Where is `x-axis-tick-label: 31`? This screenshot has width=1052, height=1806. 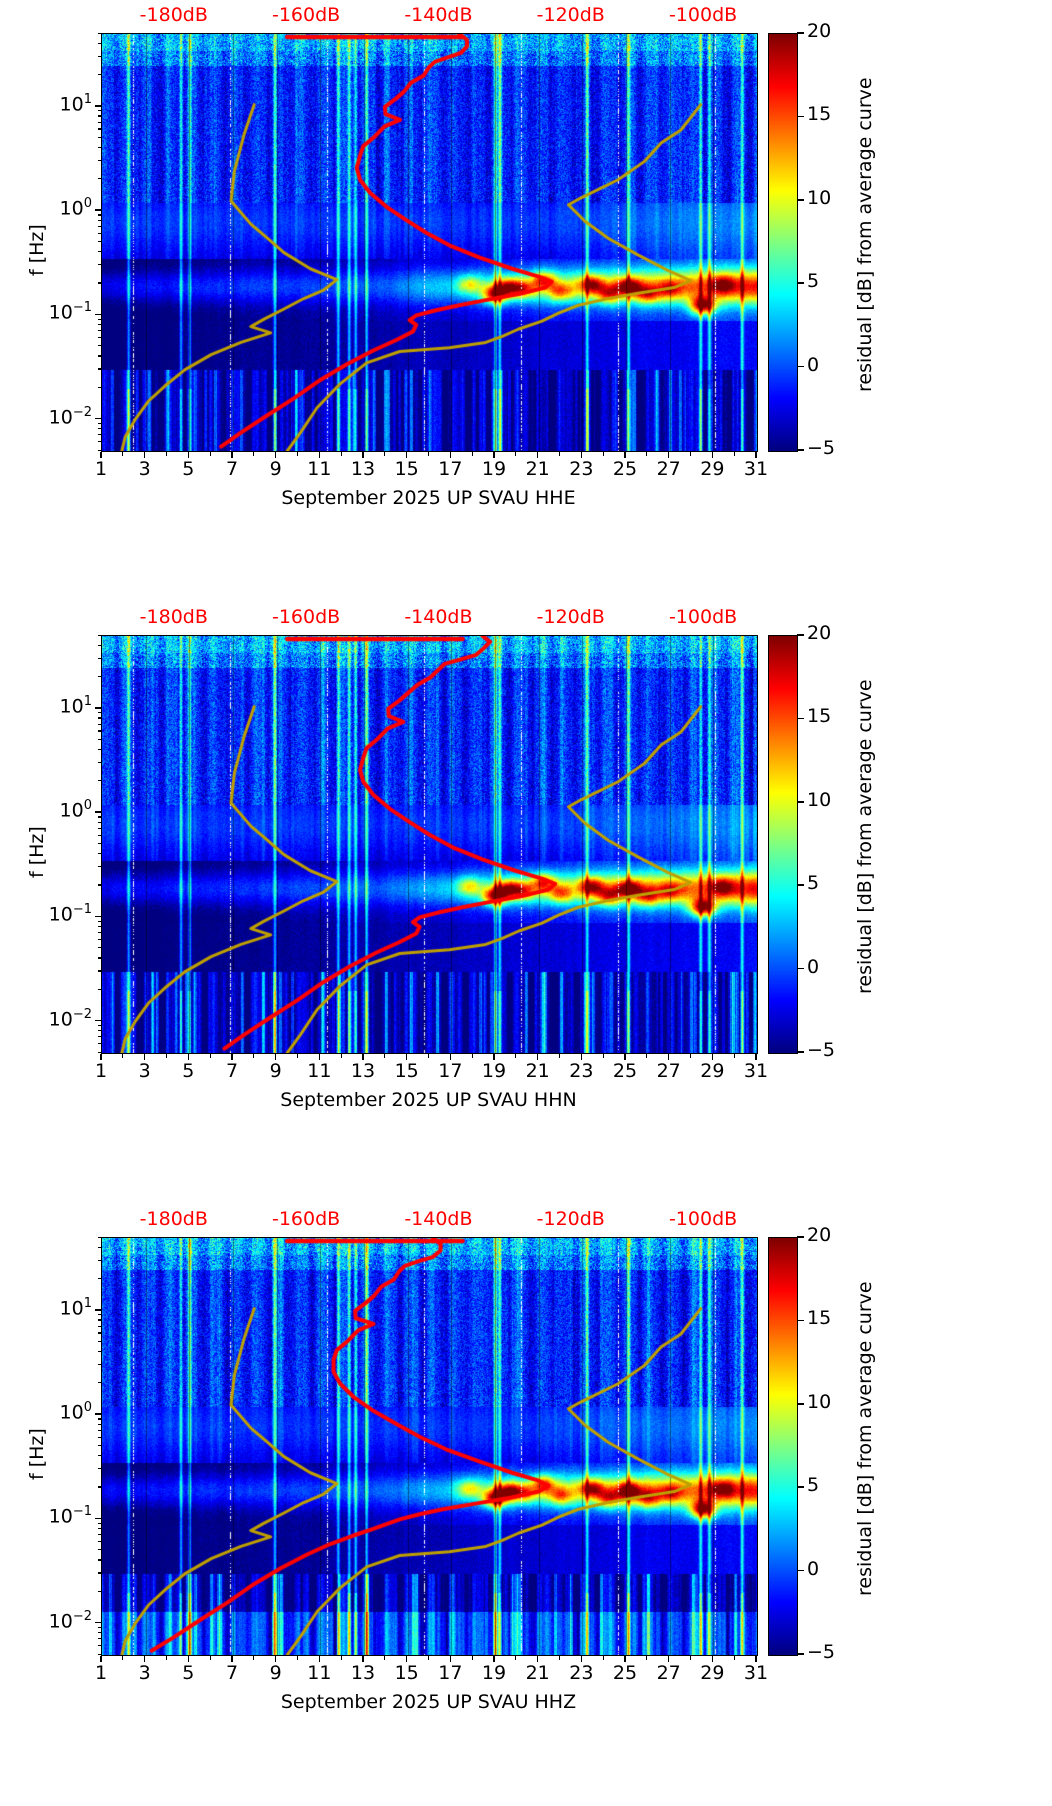
x-axis-tick-label: 31 is located at coordinates (756, 1071).